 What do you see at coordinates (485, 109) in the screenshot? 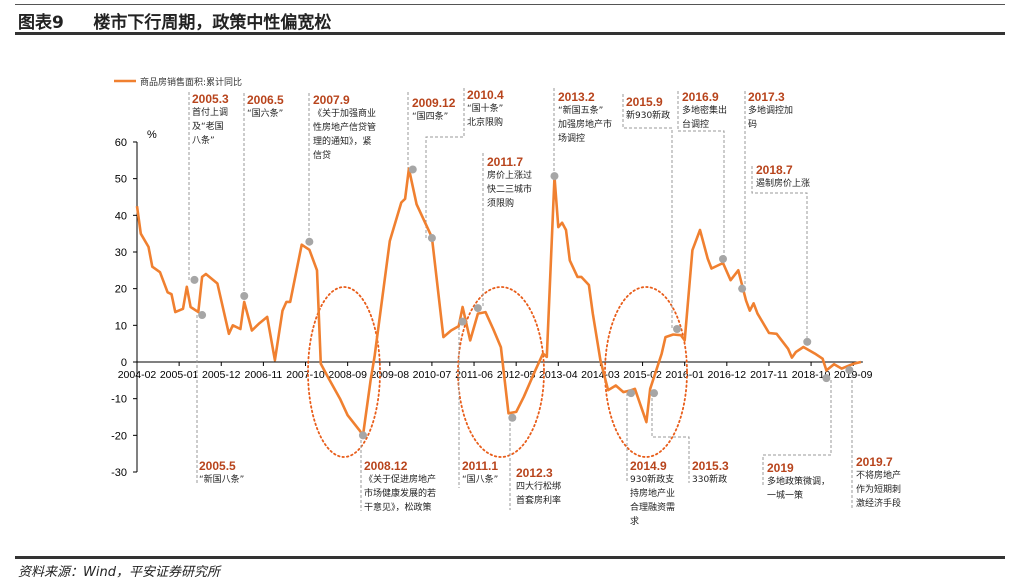
I see `annotation: 2010.4 “国十条” 北京限购` at bounding box center [485, 109].